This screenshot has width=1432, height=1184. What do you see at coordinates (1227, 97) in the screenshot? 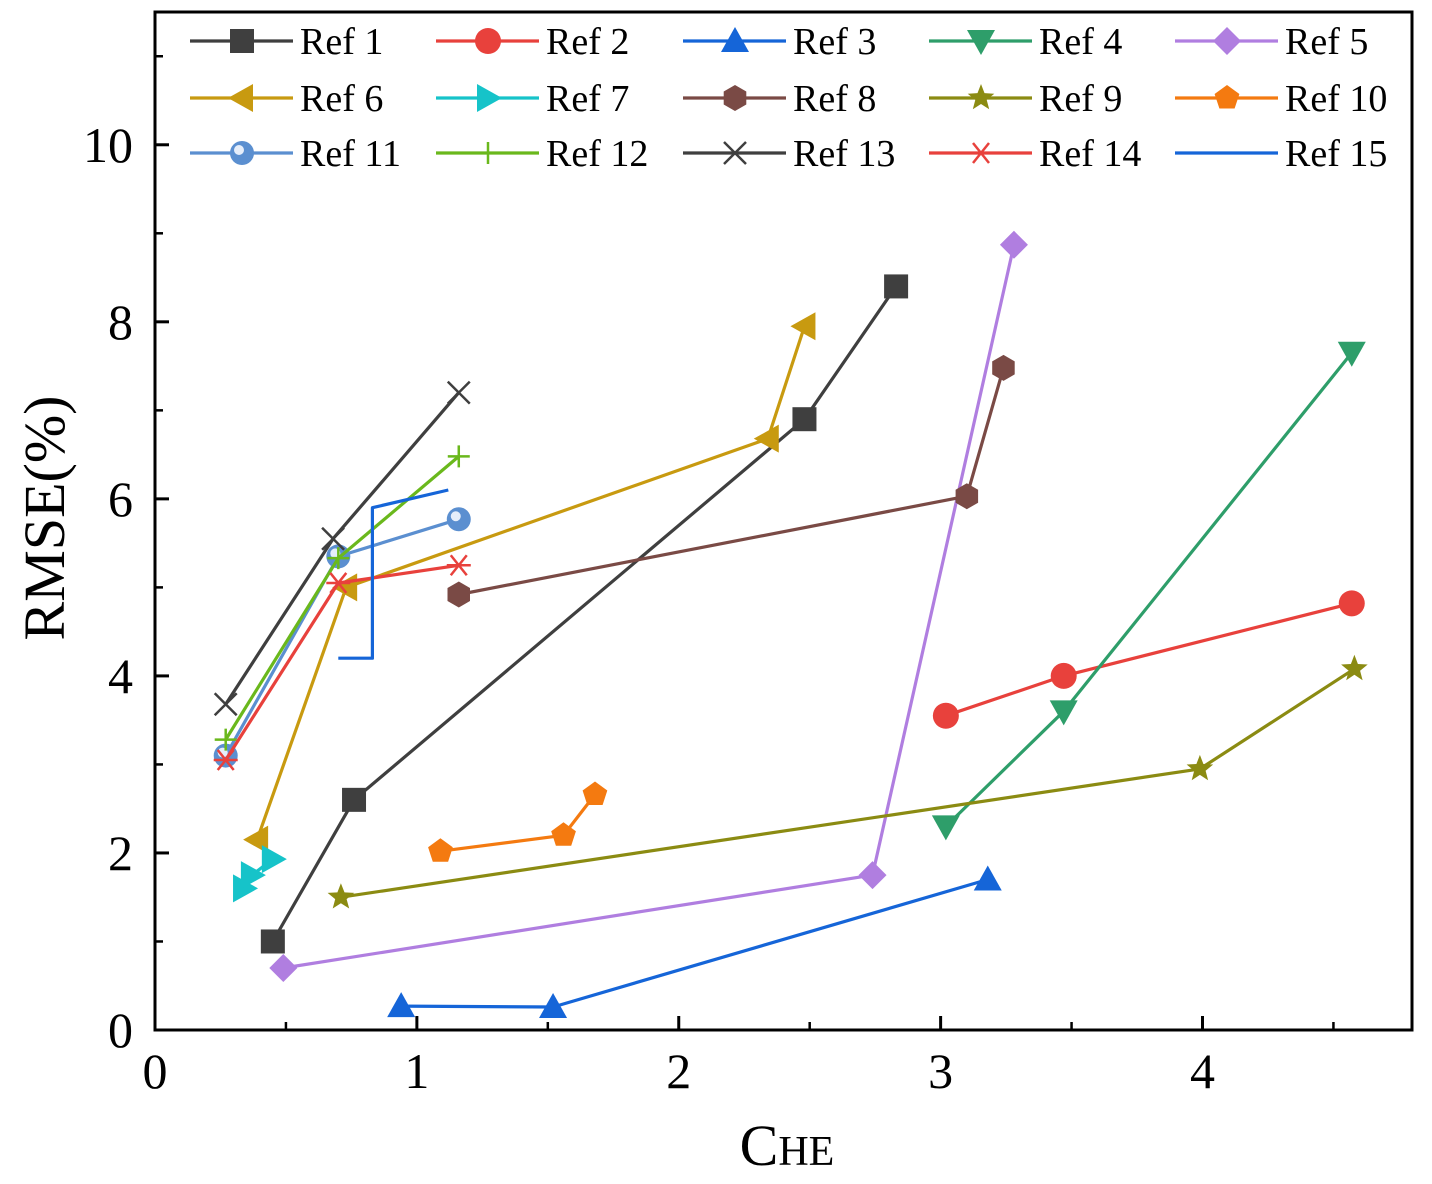
I see `legend-item-10-marker` at bounding box center [1227, 97].